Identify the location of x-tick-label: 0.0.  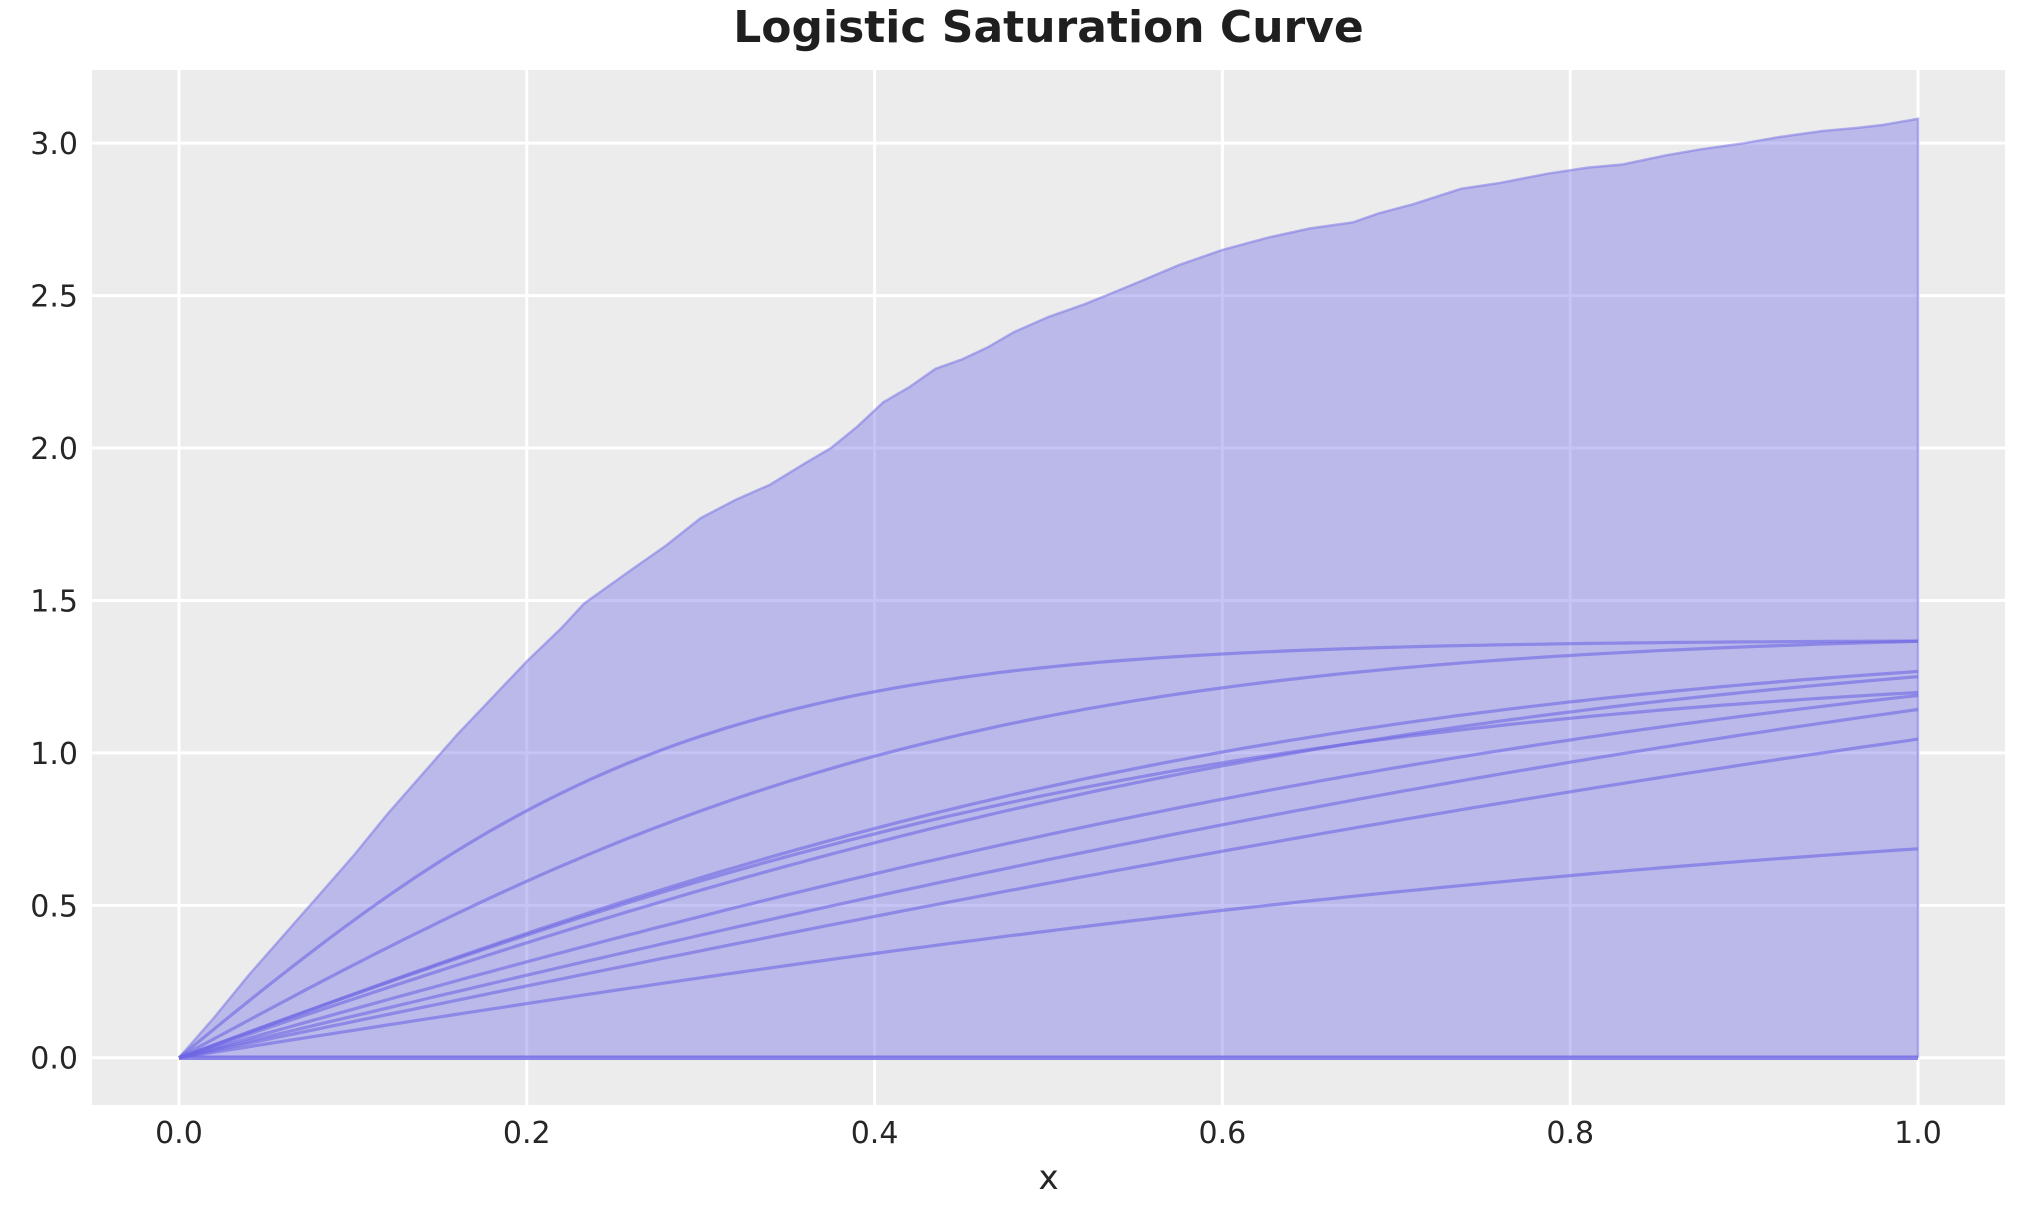
(179, 1133).